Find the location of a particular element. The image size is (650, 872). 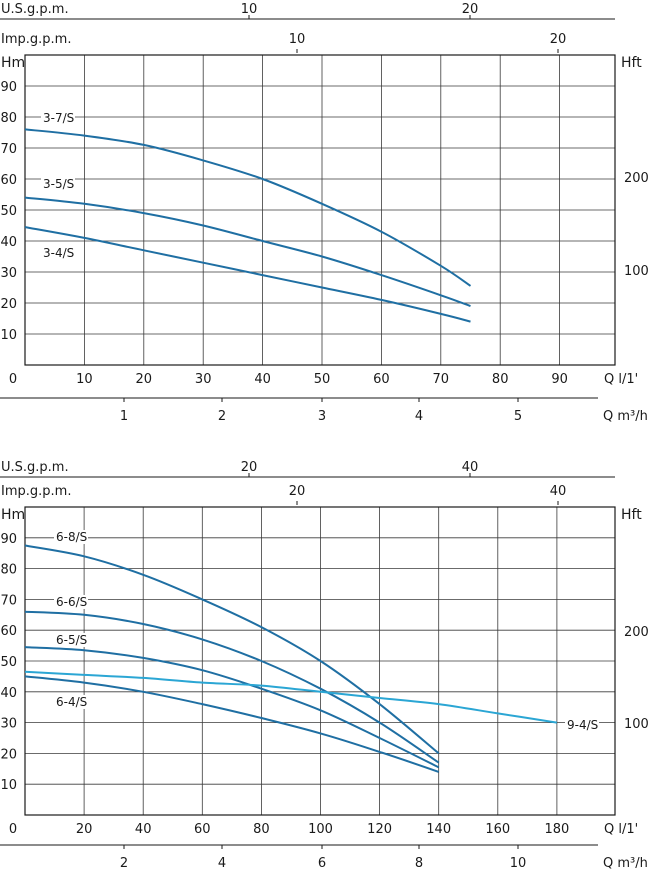

q-m3h-tick-label: 6 is located at coordinates (322, 863).